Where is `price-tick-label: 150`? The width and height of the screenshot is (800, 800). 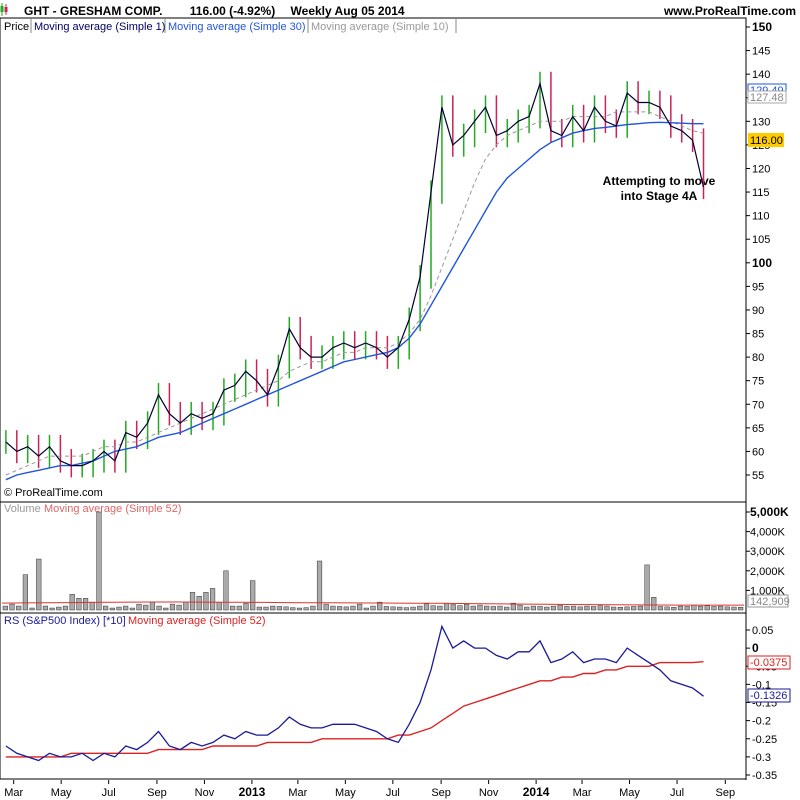 price-tick-label: 150 is located at coordinates (762, 27).